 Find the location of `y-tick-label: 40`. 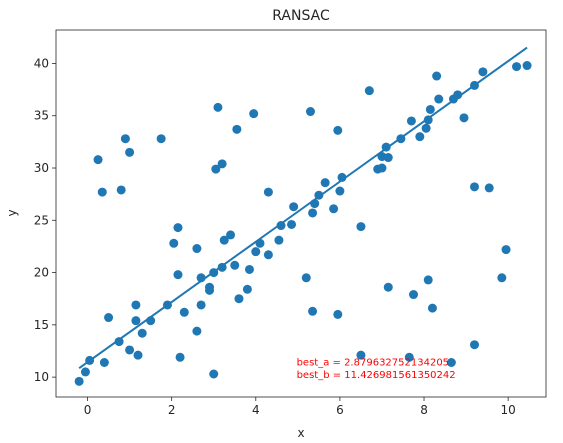

y-tick-label: 40 is located at coordinates (41, 63).